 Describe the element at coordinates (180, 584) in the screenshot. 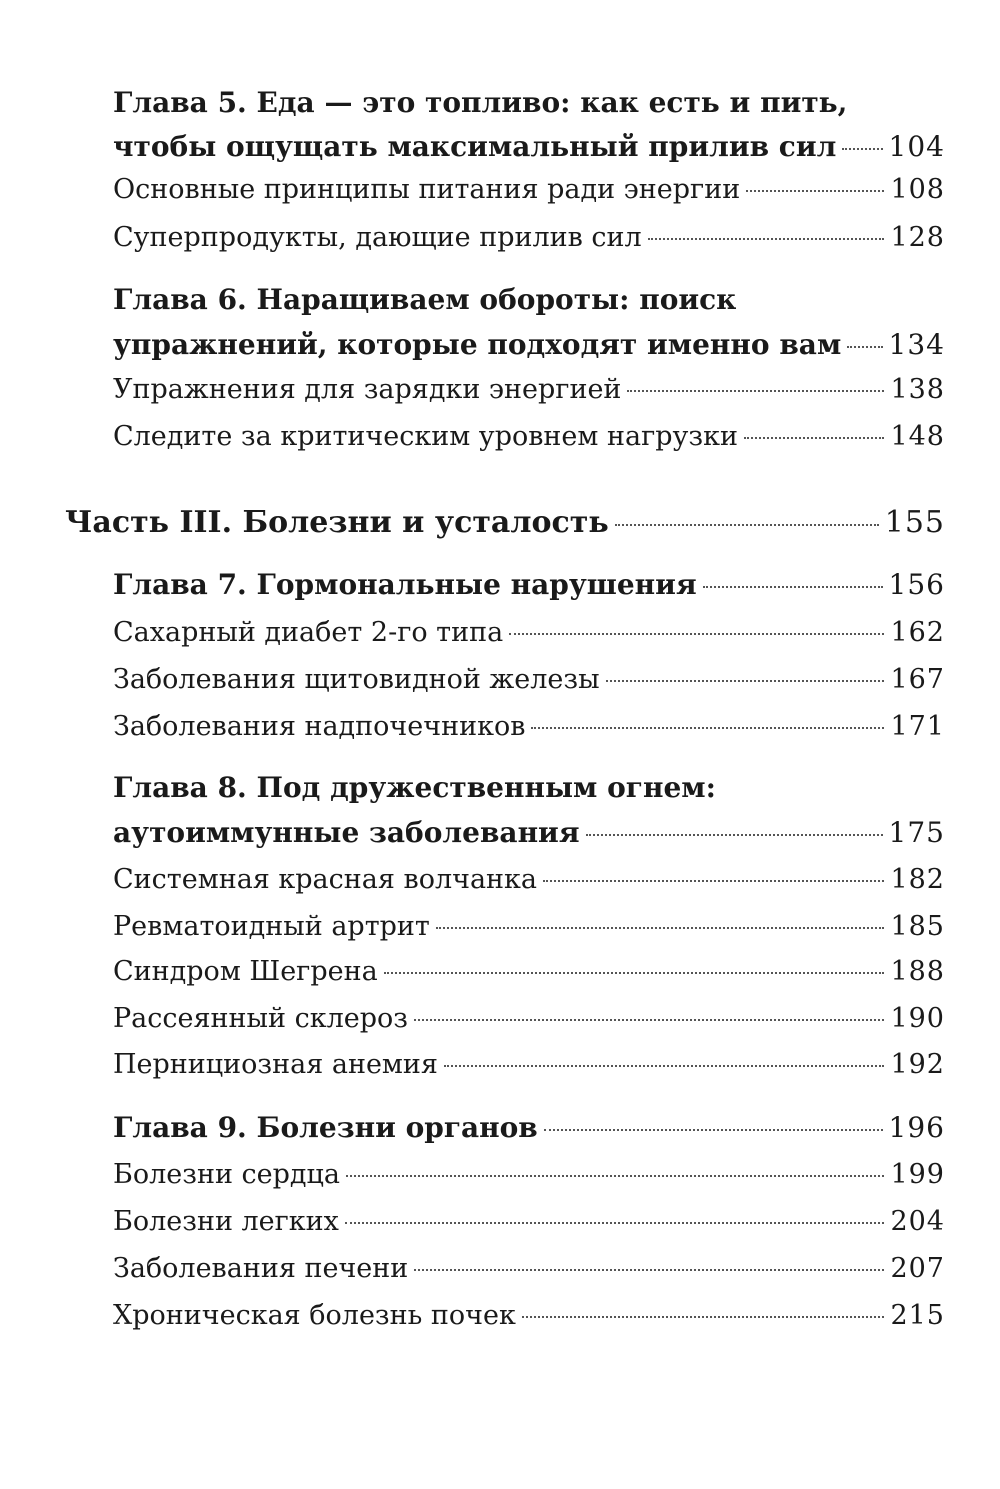

I see `chapter-label: Глава 7.` at that location.